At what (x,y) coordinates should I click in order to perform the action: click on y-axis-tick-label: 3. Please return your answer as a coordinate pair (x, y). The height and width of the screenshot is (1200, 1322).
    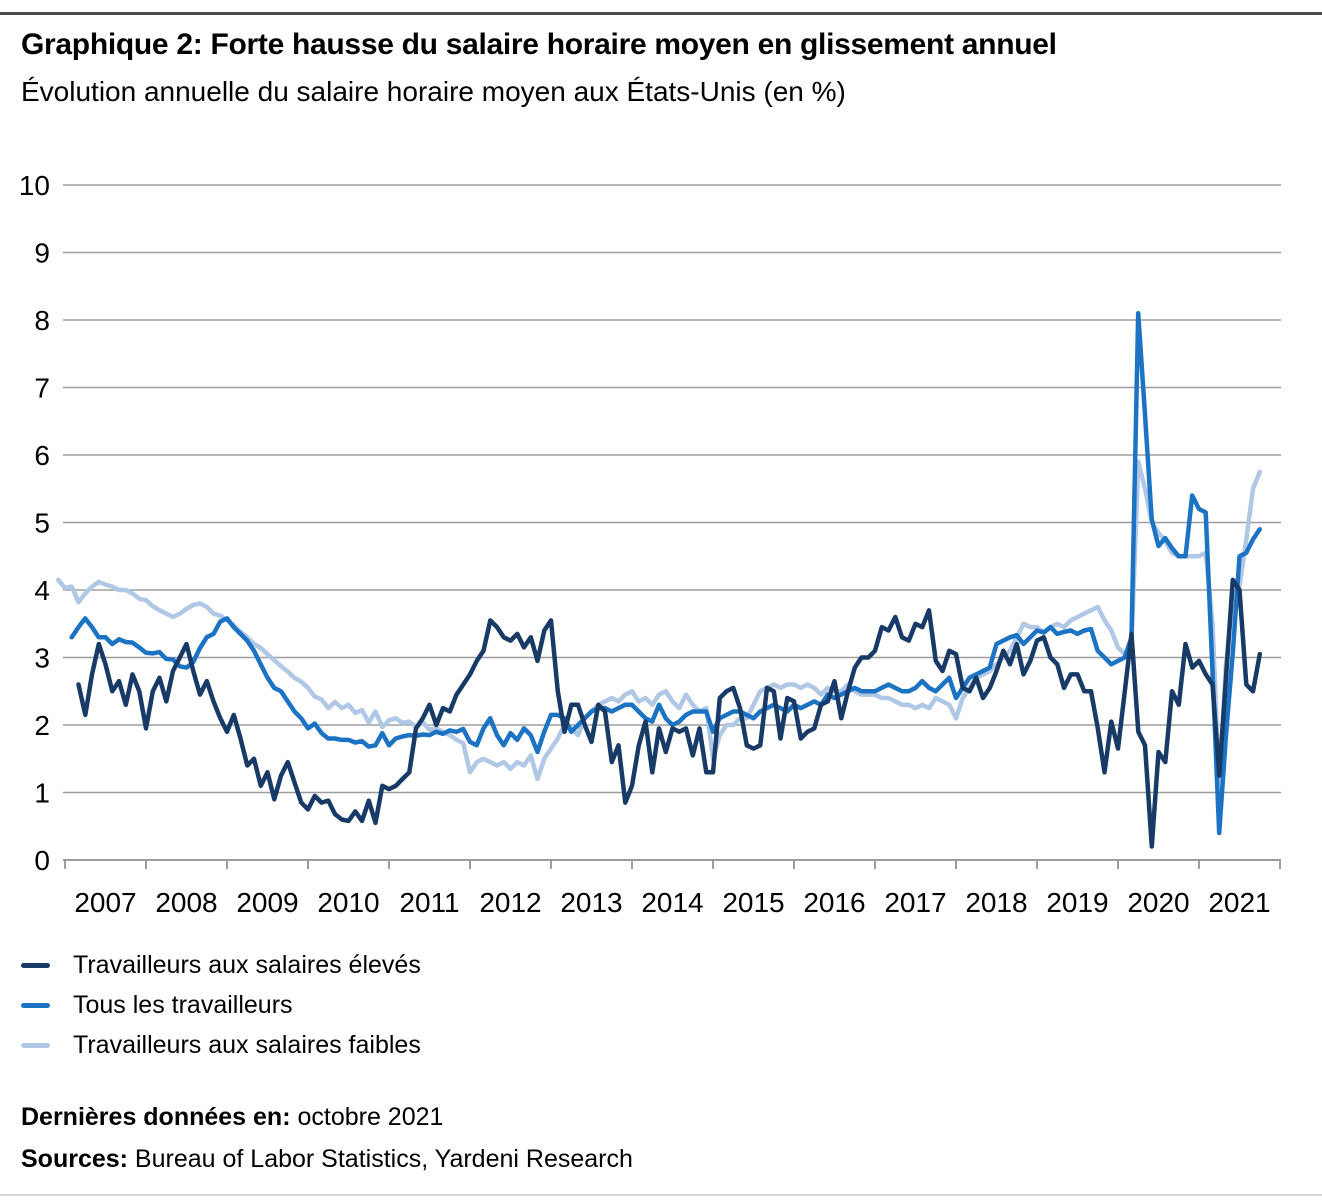
    Looking at the image, I should click on (42, 658).